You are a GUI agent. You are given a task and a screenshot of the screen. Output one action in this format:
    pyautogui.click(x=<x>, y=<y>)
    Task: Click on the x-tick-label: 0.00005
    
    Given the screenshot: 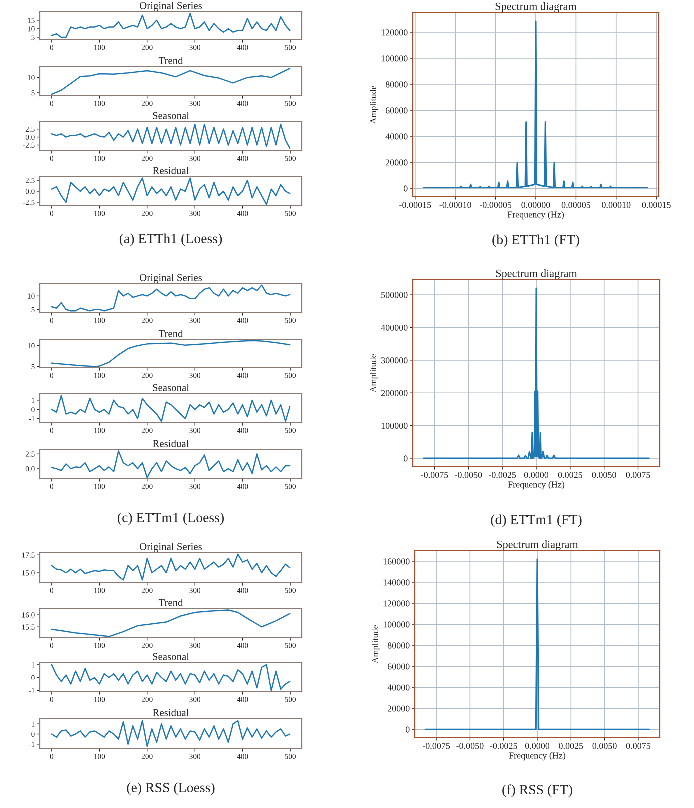 What is the action you would take?
    pyautogui.click(x=576, y=205)
    